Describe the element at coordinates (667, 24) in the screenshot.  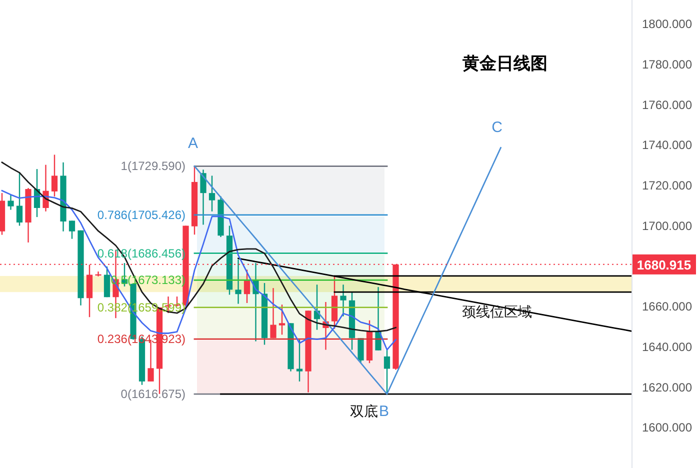
I see `y-tick-label: 1800.000` at that location.